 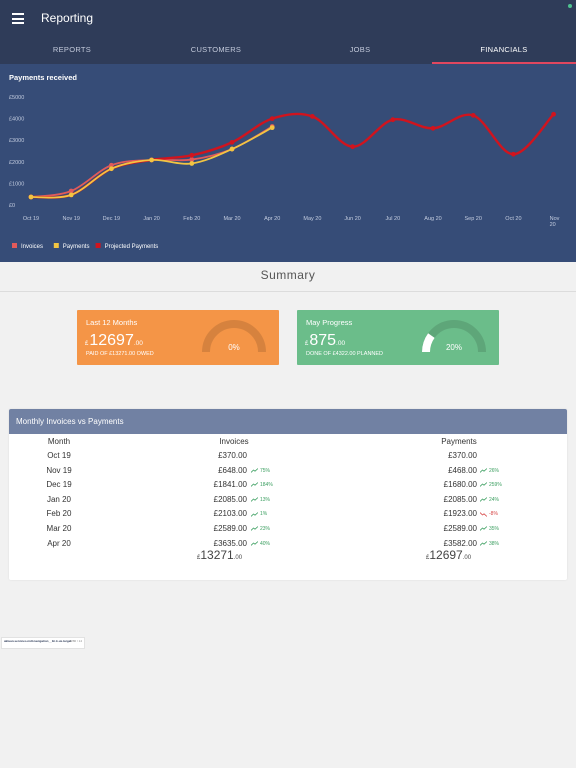 What do you see at coordinates (231, 219) in the screenshot?
I see `x-tick-label: Mar 20` at bounding box center [231, 219].